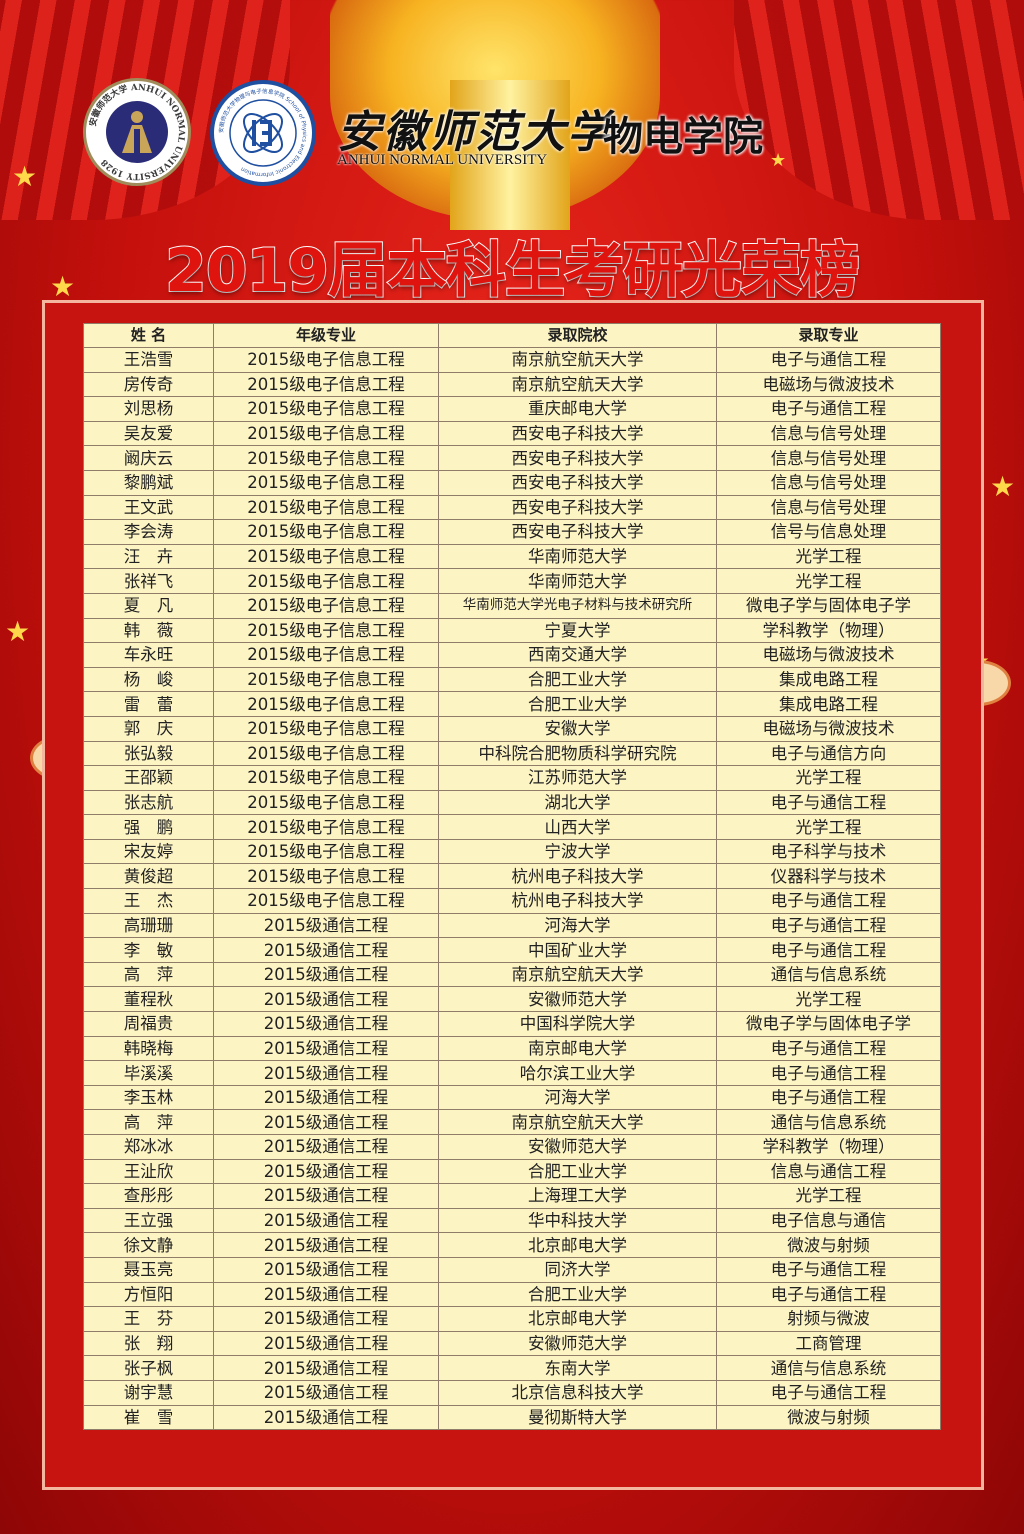 The image size is (1024, 1534). I want to click on cell-admitted-major: 微电子学与固体电子学, so click(828, 1024).